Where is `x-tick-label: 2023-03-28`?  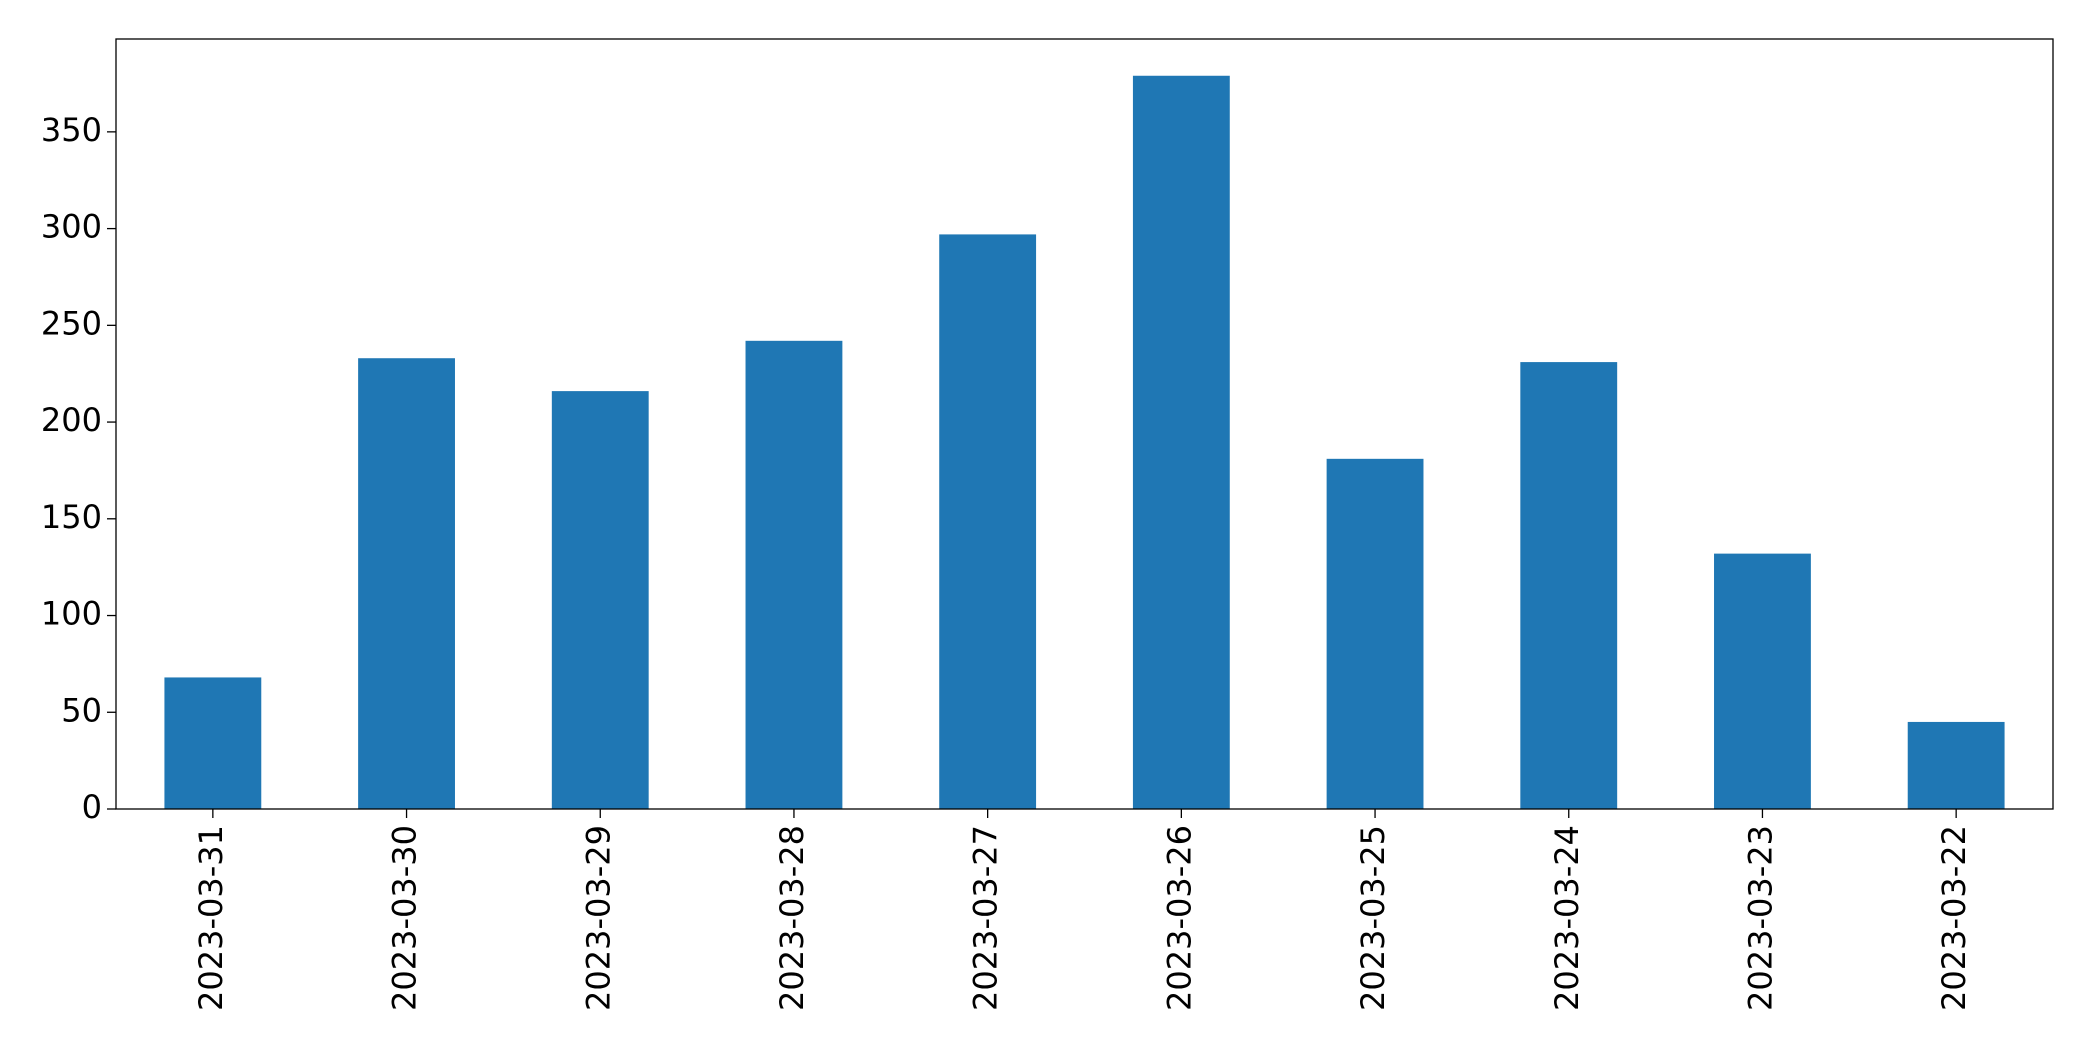
x-tick-label: 2023-03-28 is located at coordinates (792, 918).